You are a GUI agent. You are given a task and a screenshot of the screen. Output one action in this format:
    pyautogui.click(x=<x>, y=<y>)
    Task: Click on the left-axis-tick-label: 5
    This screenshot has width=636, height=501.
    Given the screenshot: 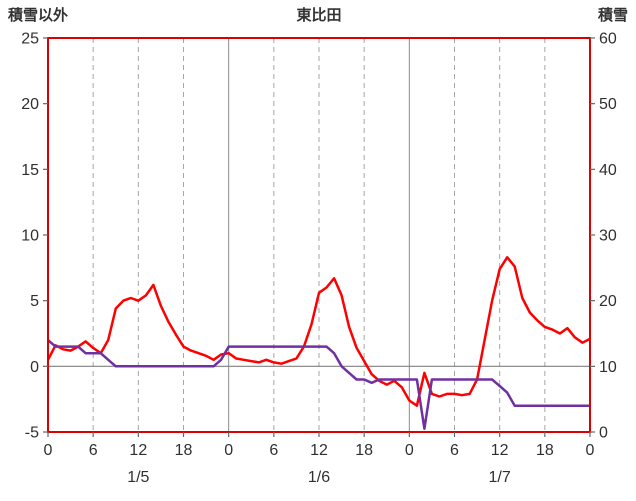 What is the action you would take?
    pyautogui.click(x=34, y=301)
    